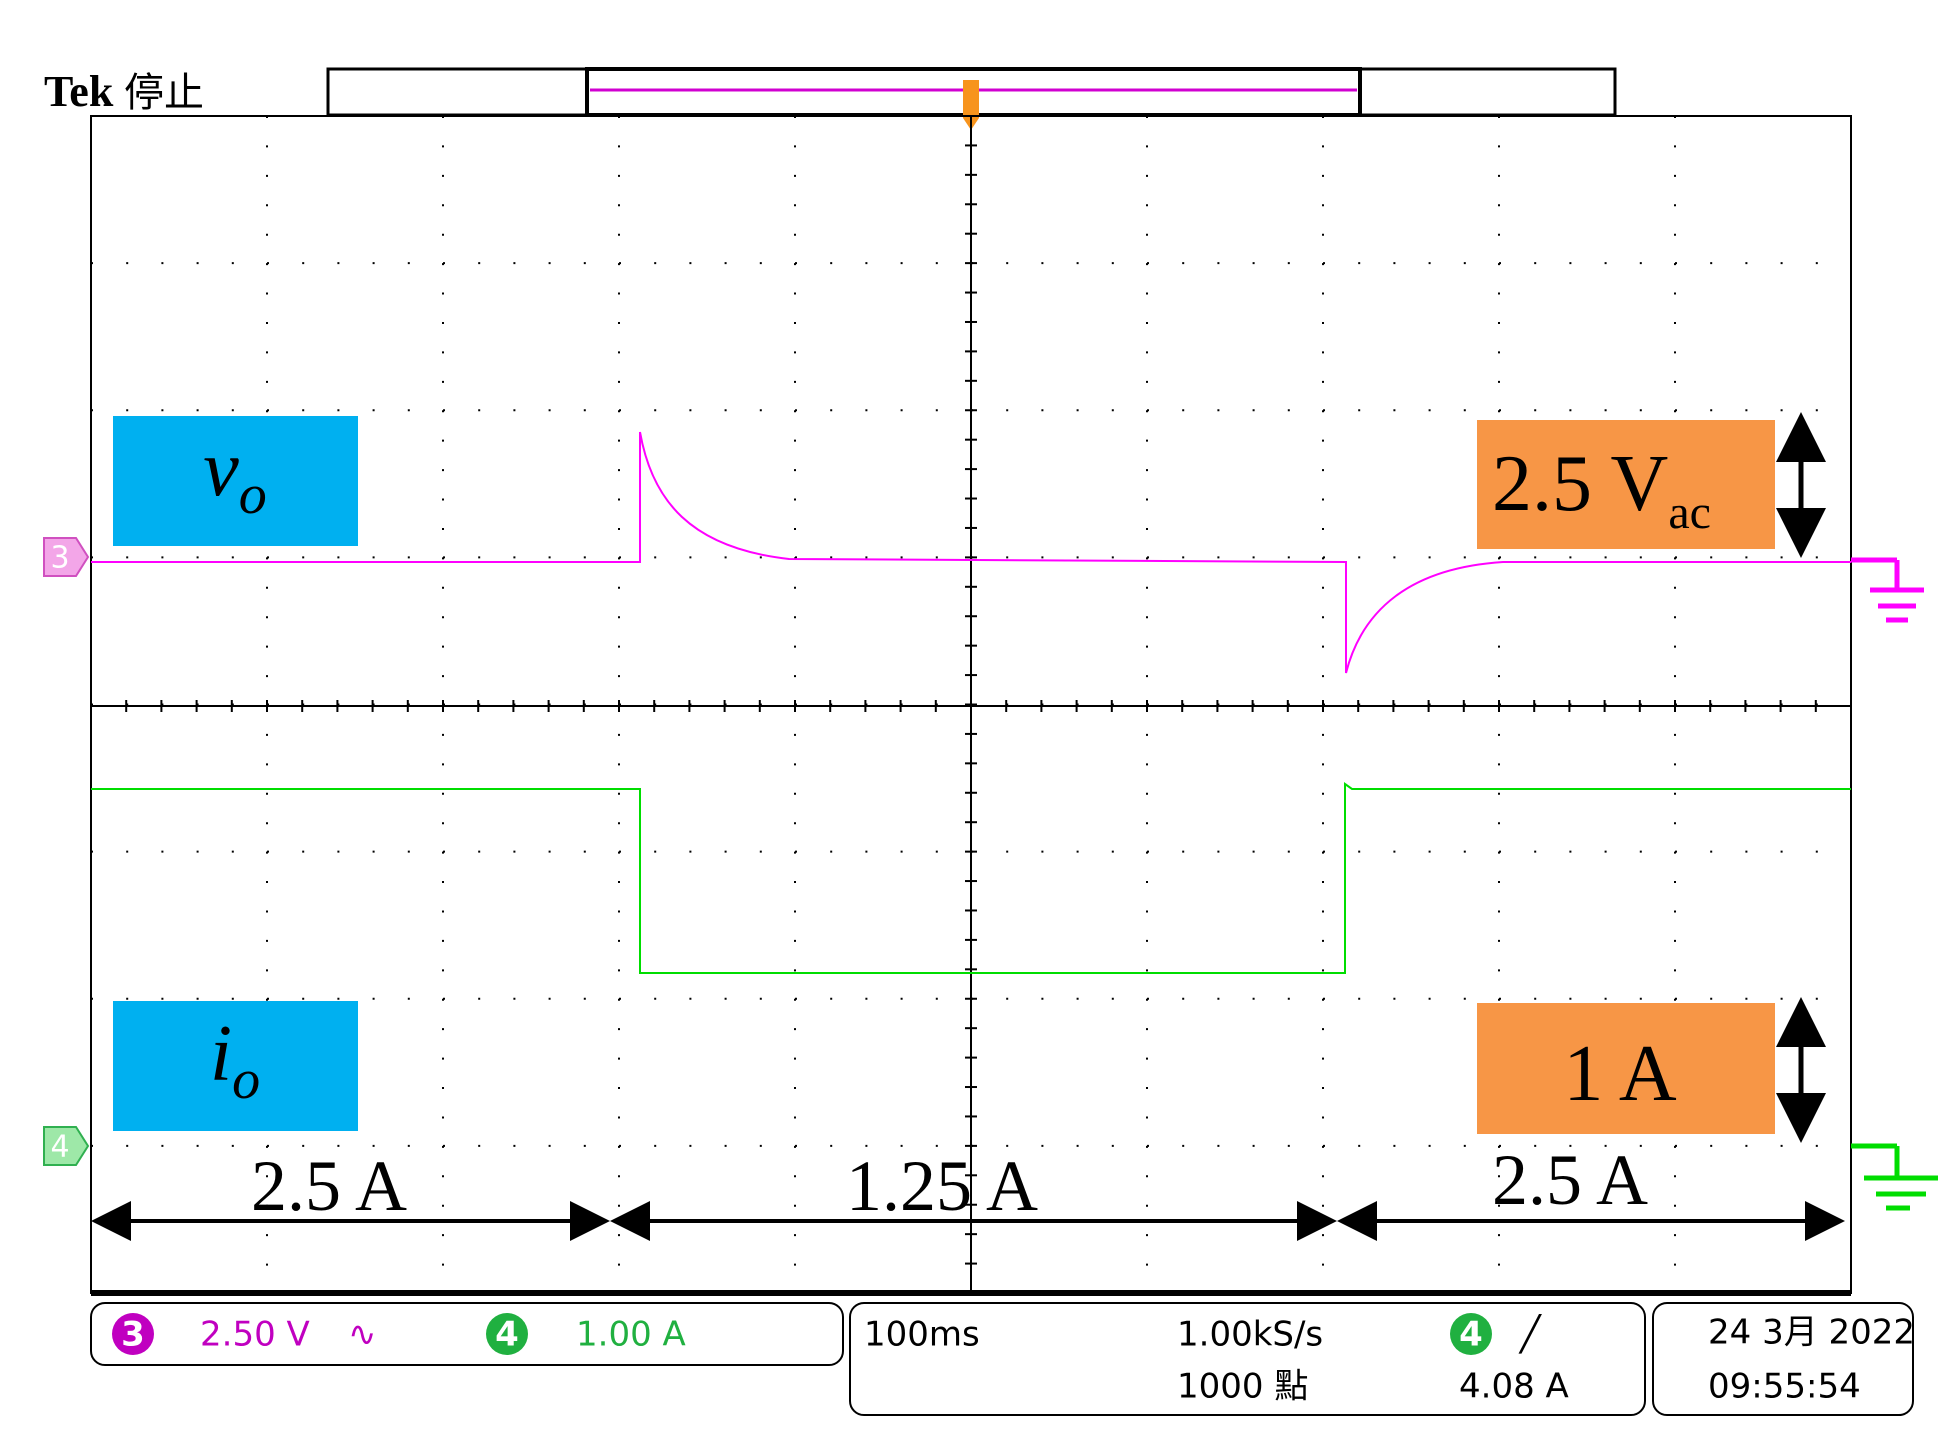 This screenshot has height=1441, width=1954. I want to click on vo-sub: o, so click(253, 495).